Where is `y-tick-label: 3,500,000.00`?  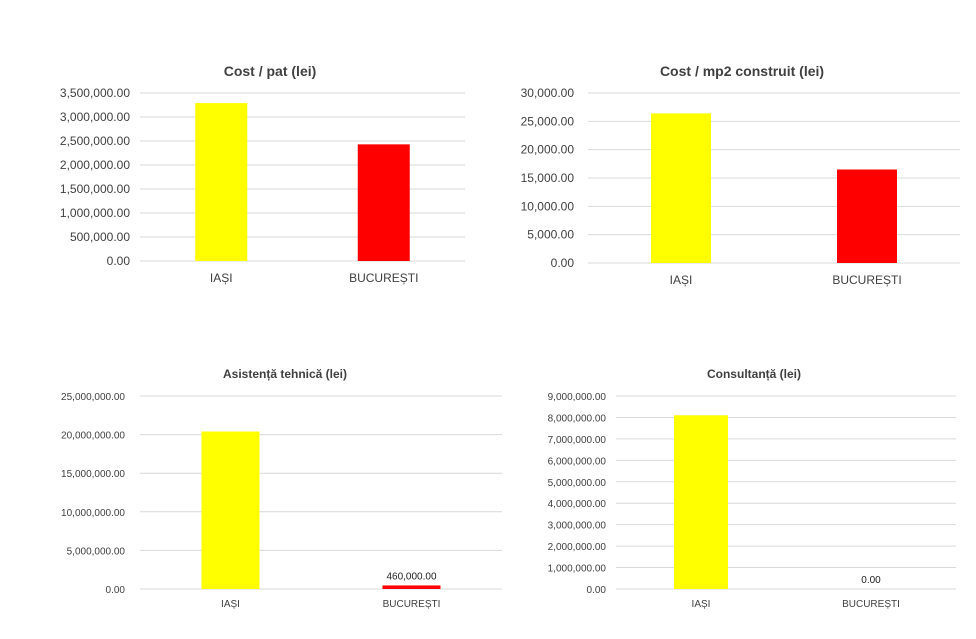 y-tick-label: 3,500,000.00 is located at coordinates (95, 93).